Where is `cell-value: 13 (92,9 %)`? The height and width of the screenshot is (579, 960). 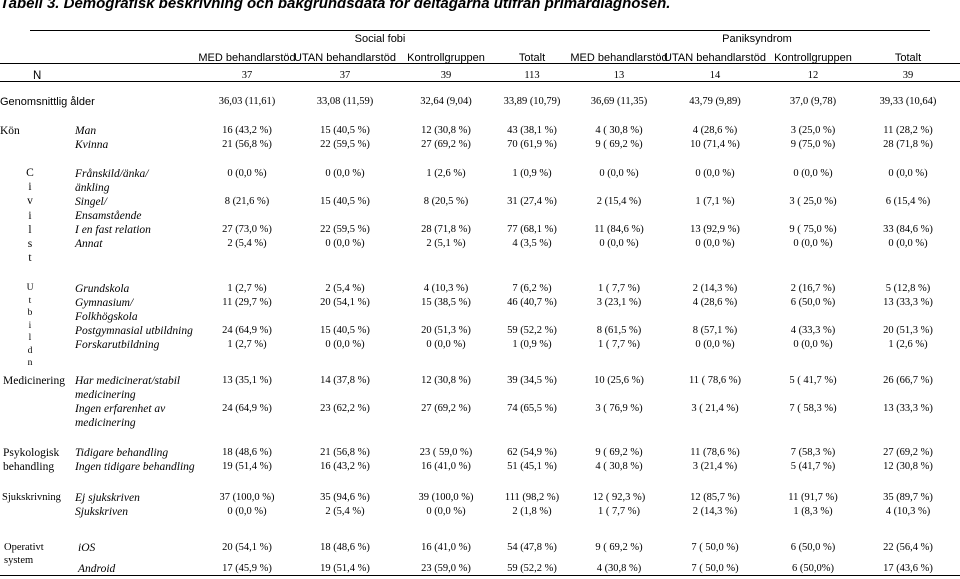
cell-value: 13 (92,9 %) is located at coordinates (715, 229).